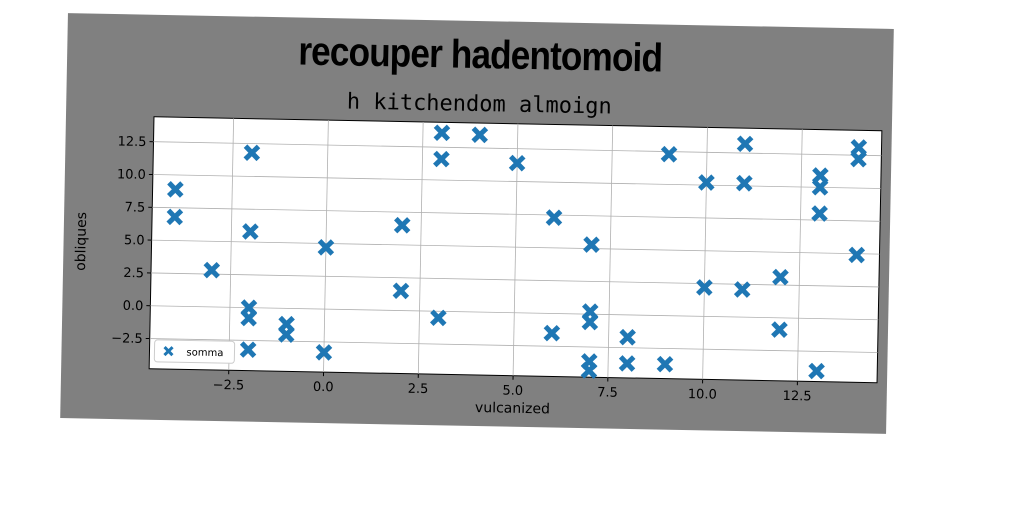 This screenshot has height=512, width=1024. I want to click on x-tick-label: 2.5, so click(418, 389).